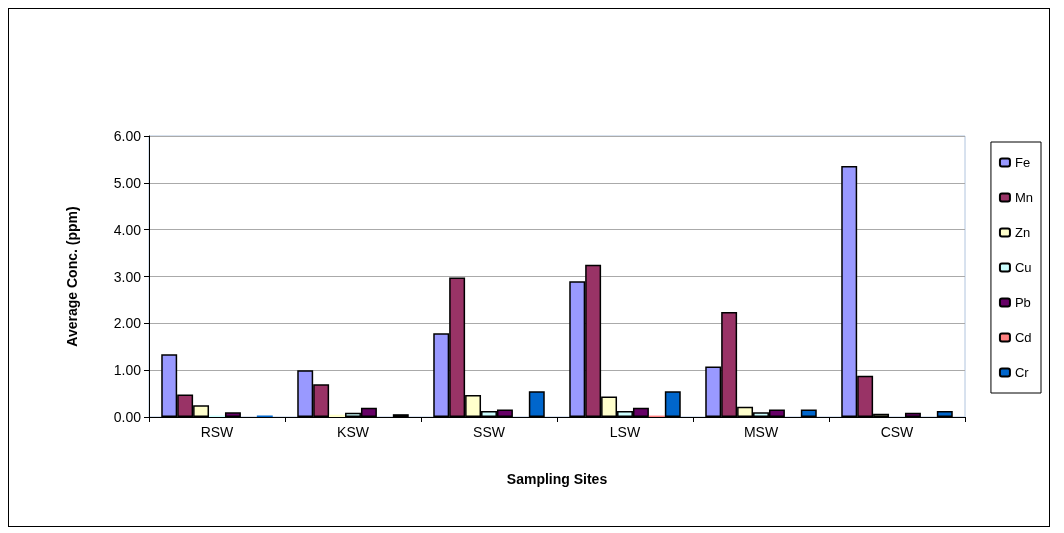 The height and width of the screenshot is (533, 1064). What do you see at coordinates (1022, 372) in the screenshot?
I see `legend-label: Cr` at bounding box center [1022, 372].